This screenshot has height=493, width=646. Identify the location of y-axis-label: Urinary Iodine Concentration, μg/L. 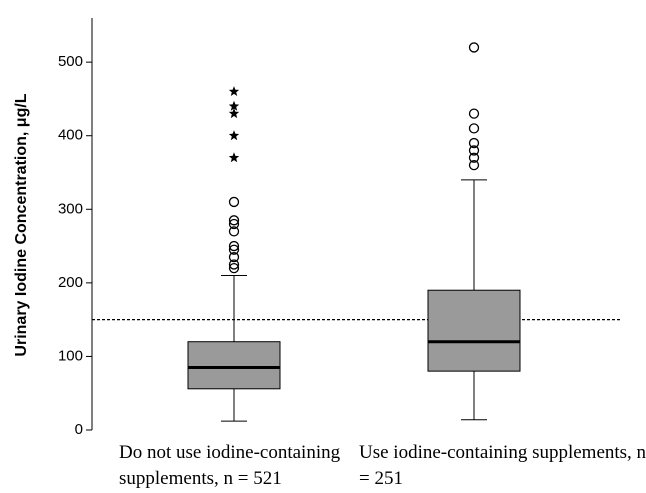
(21, 224).